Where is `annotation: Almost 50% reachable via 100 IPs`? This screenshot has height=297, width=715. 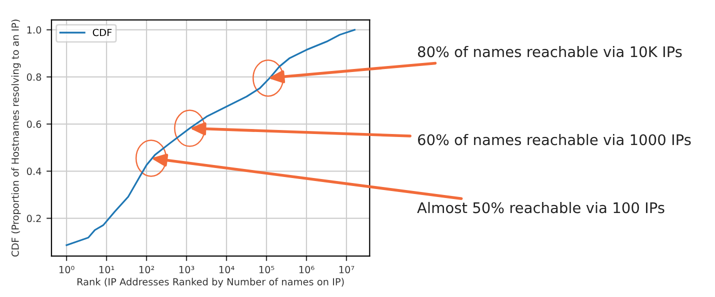
annotation: Almost 50% reachable via 100 IPs is located at coordinates (540, 208).